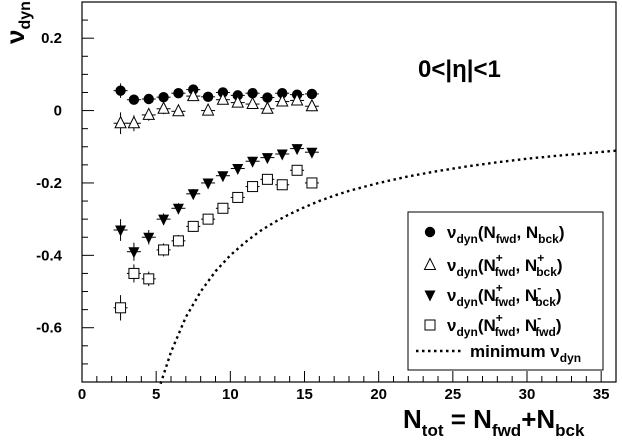 The width and height of the screenshot is (622, 448). I want to click on legend-label-2: νdyn(N+ fwd, N+ bck), so click(505, 265).